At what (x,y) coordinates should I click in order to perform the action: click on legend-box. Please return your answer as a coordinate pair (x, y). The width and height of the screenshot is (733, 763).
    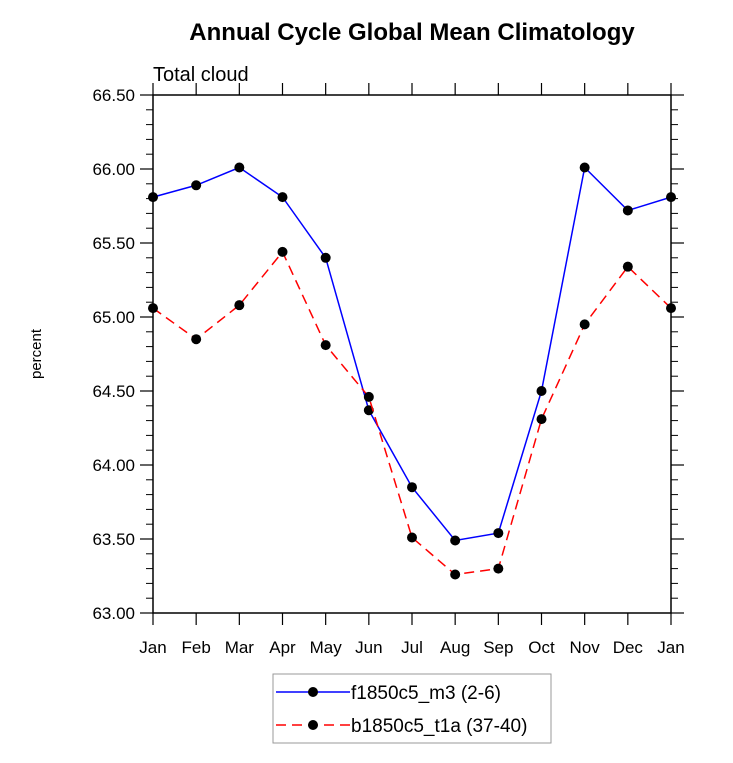
    Looking at the image, I should click on (412, 708).